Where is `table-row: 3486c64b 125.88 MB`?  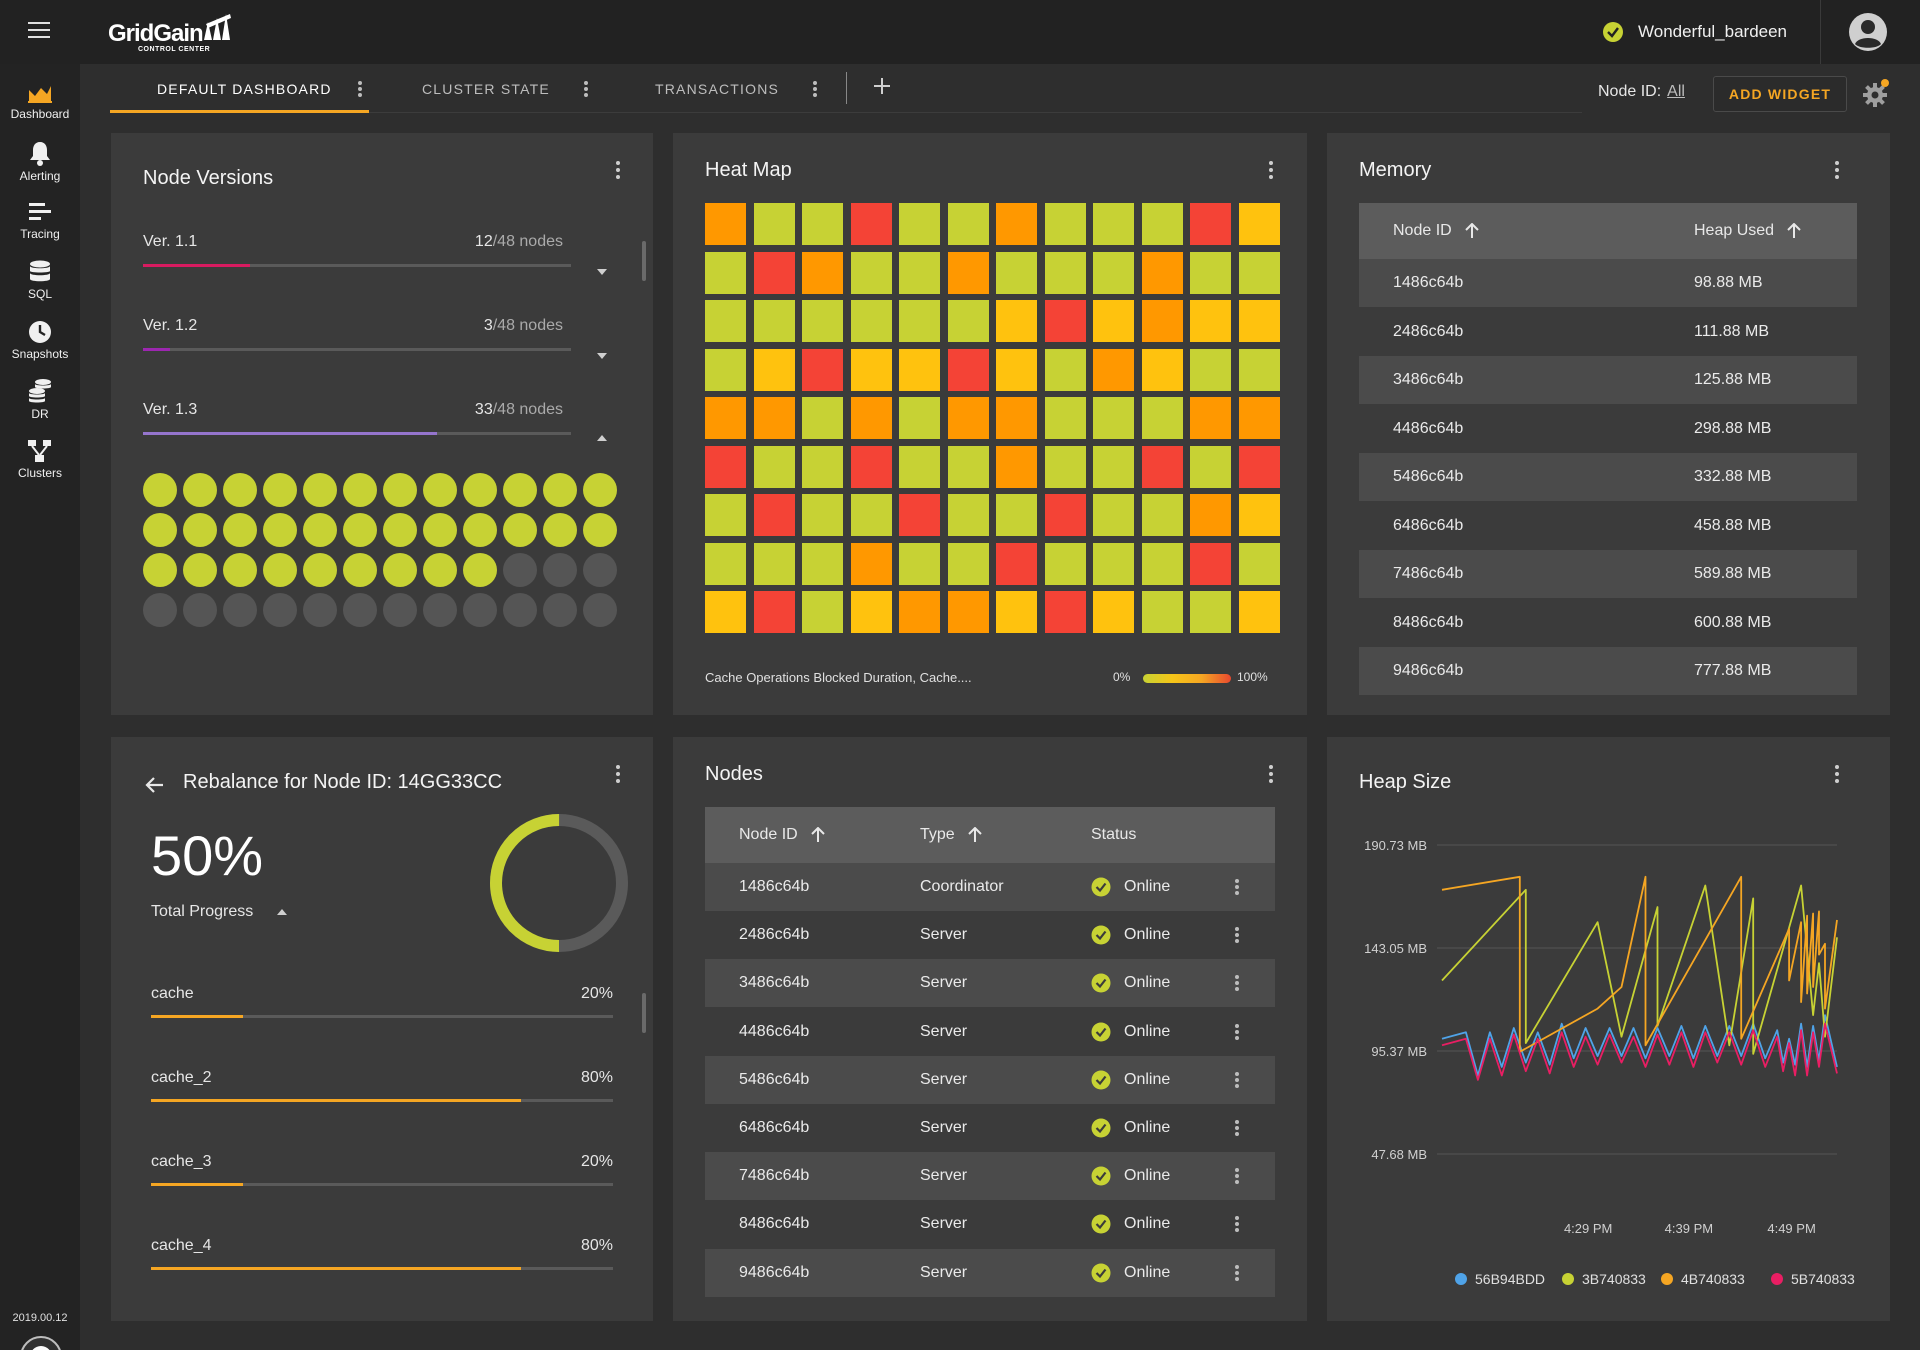 table-row: 3486c64b 125.88 MB is located at coordinates (1608, 380).